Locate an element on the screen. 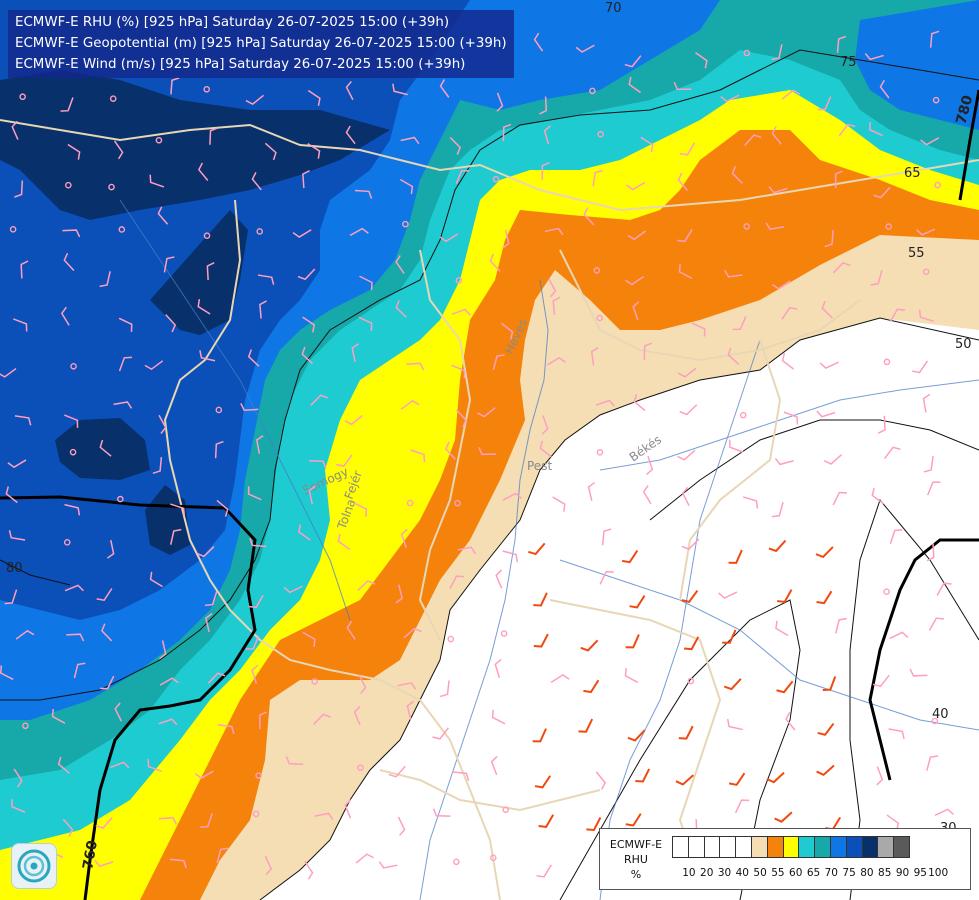 The width and height of the screenshot is (979, 900). svg-text: 780 is located at coordinates (964, 109).